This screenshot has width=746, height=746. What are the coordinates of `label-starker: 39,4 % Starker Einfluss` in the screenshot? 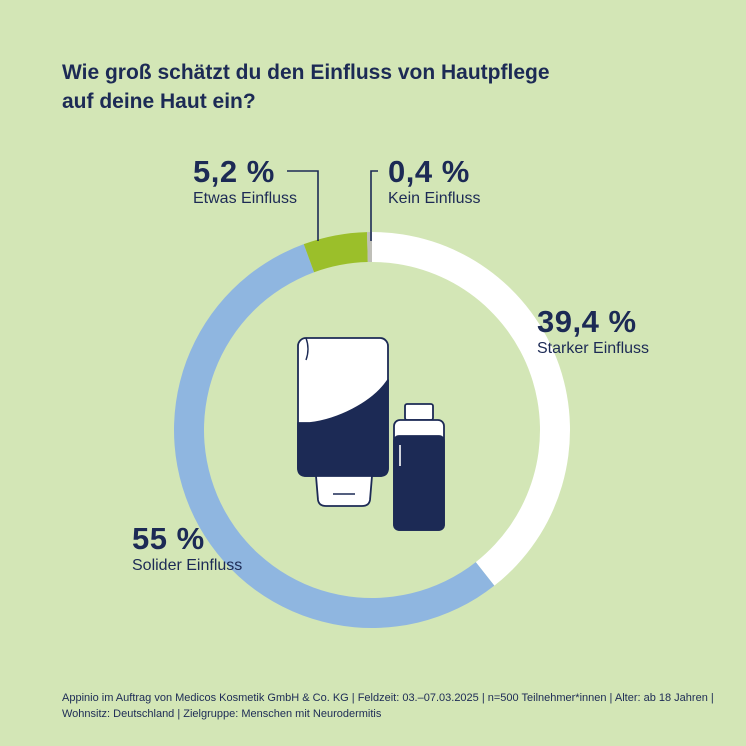 It's located at (593, 332).